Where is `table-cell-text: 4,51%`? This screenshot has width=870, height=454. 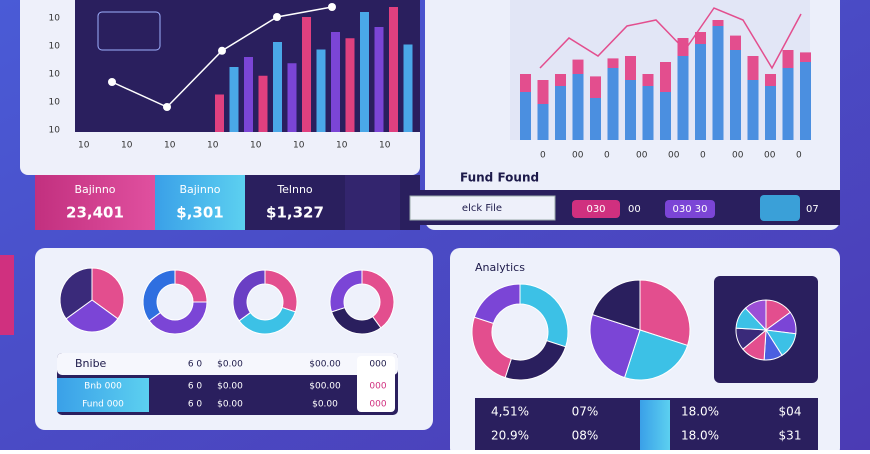 table-cell-text: 4,51% is located at coordinates (510, 412).